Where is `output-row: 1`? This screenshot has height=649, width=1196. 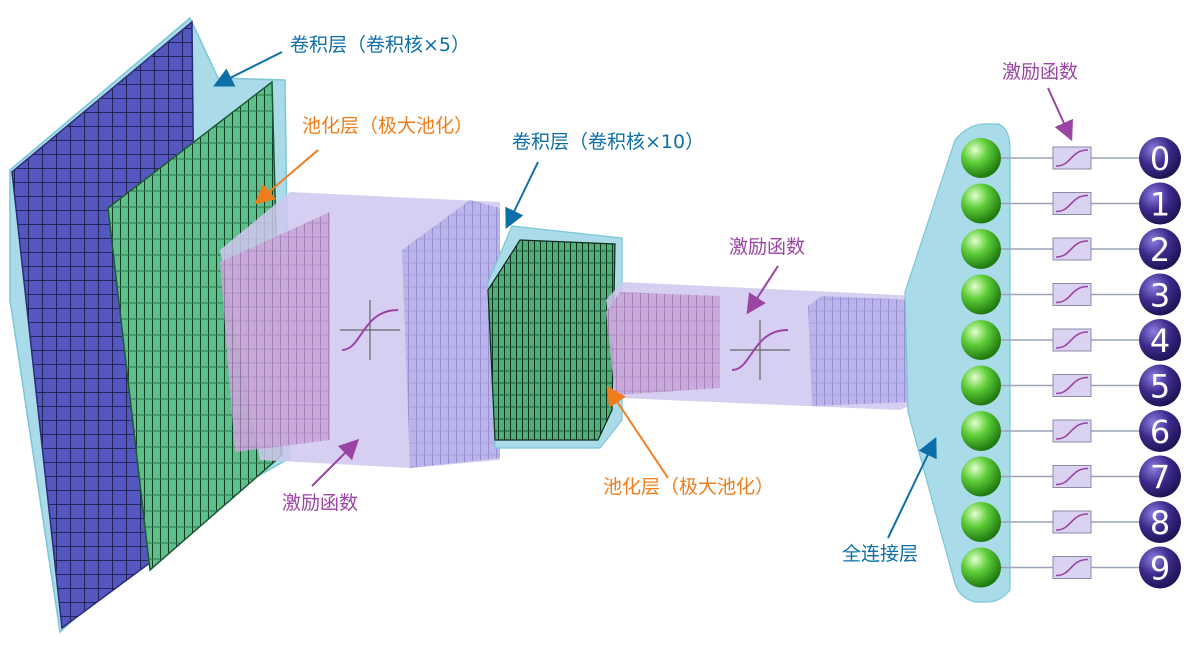 output-row: 1 is located at coordinates (1071, 203).